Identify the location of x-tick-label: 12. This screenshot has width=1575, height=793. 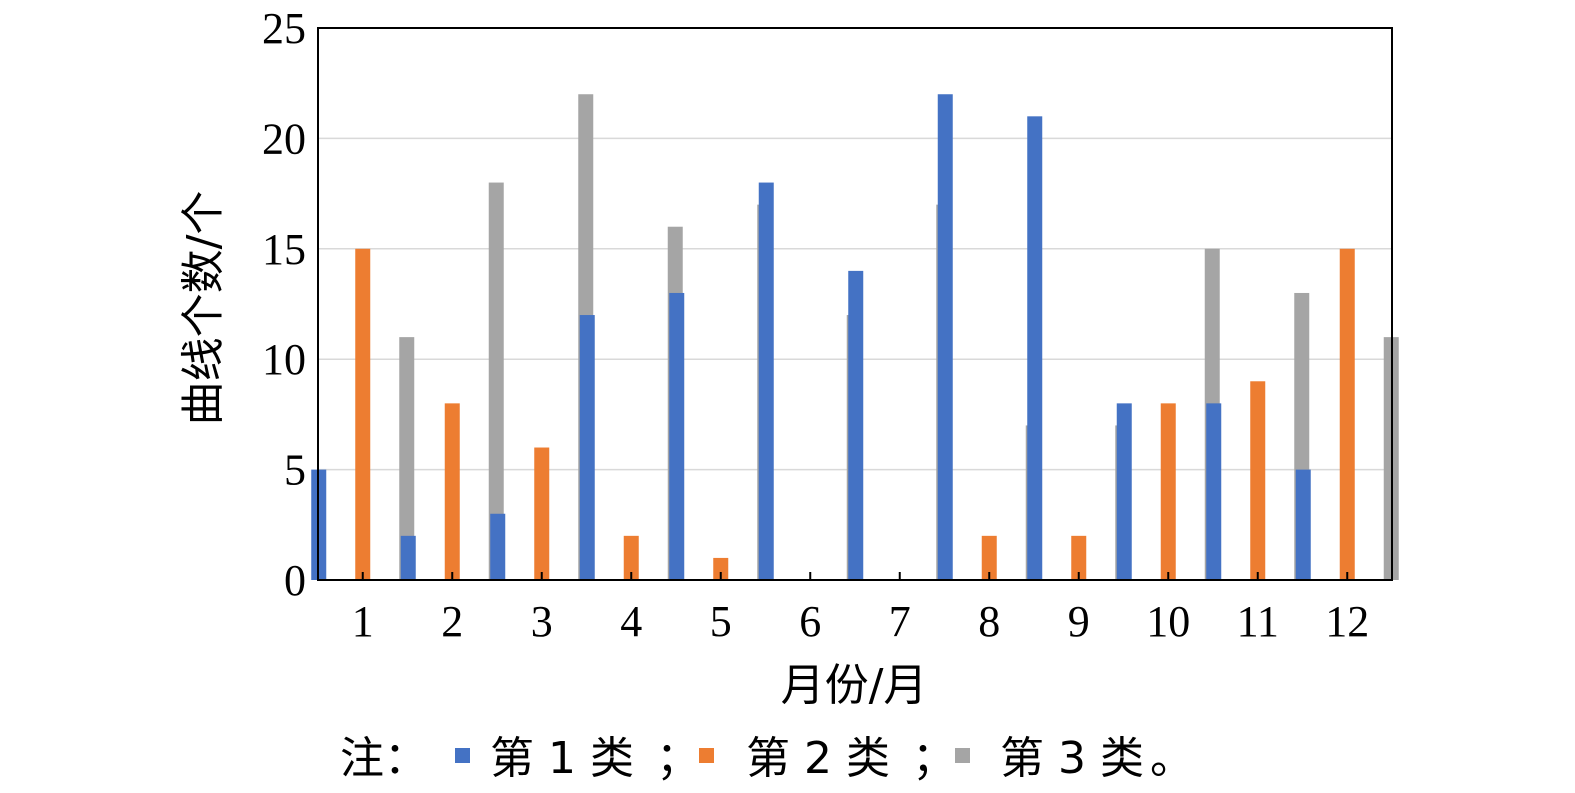
(1347, 621).